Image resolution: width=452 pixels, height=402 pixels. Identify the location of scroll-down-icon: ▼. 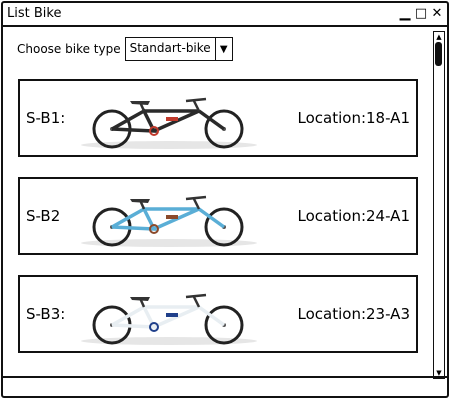
(439, 373).